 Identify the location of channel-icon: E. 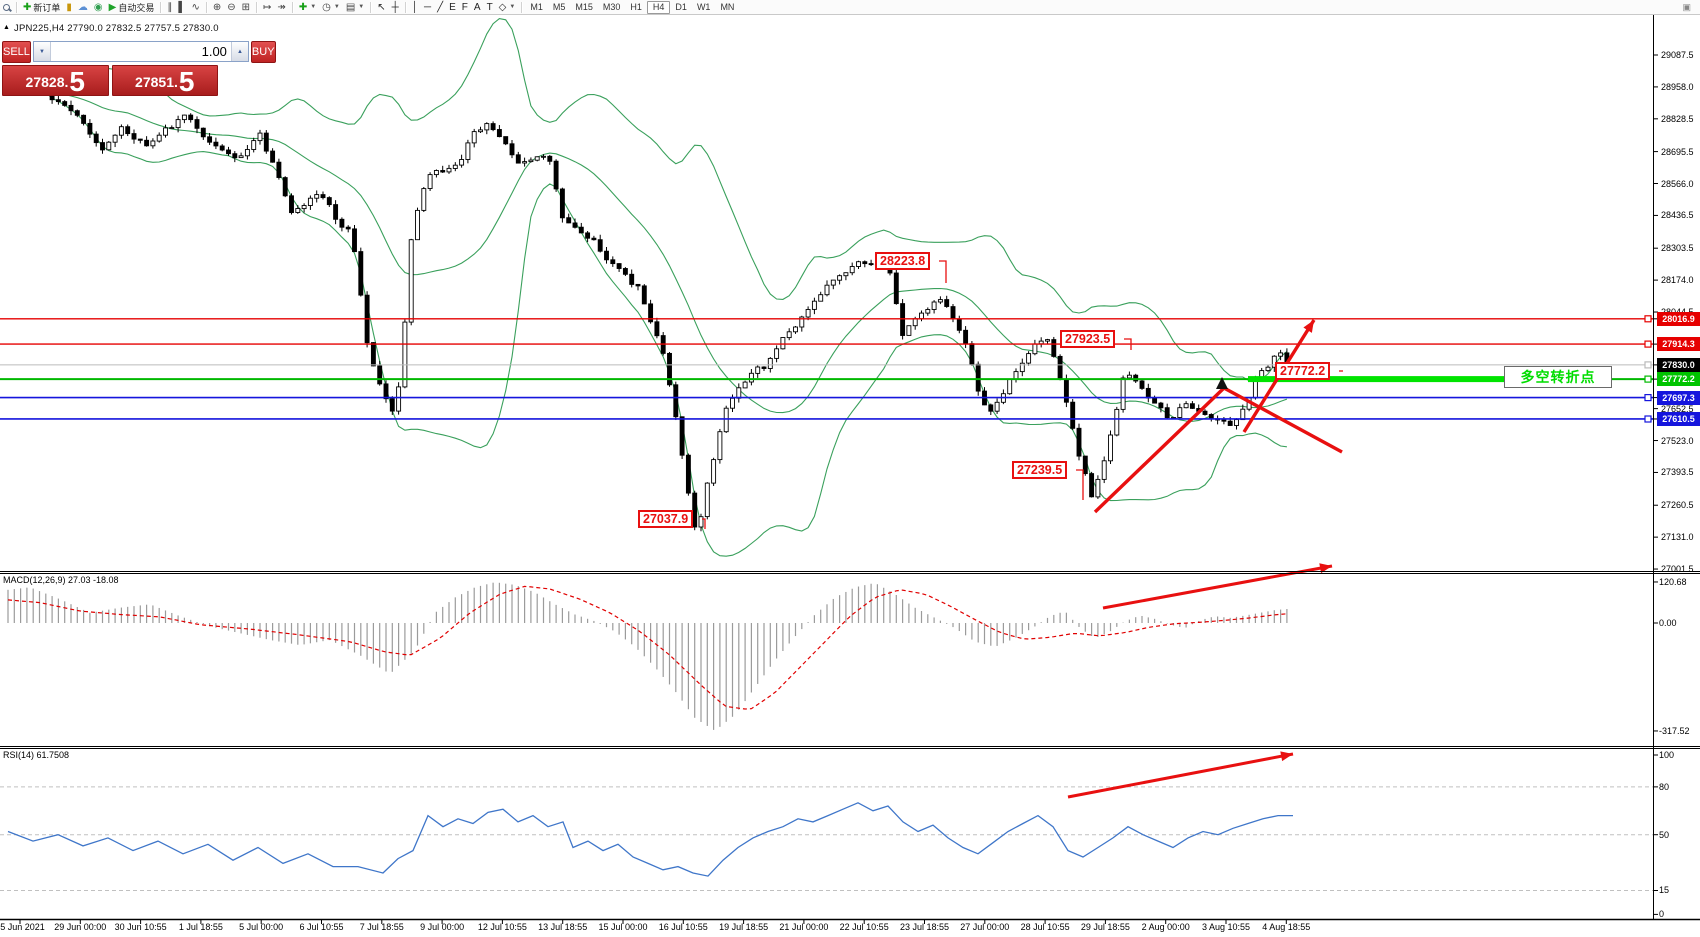
(452, 7).